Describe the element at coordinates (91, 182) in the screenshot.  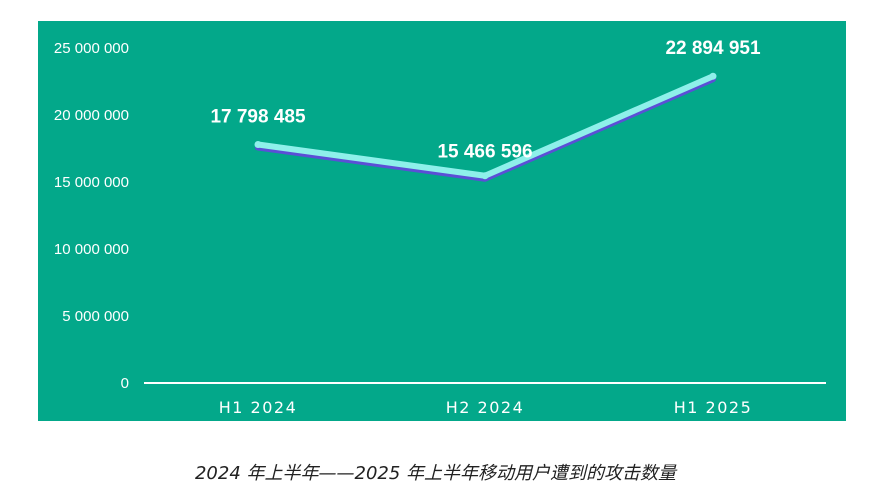
I see `y-tick-label: 15 000 000` at that location.